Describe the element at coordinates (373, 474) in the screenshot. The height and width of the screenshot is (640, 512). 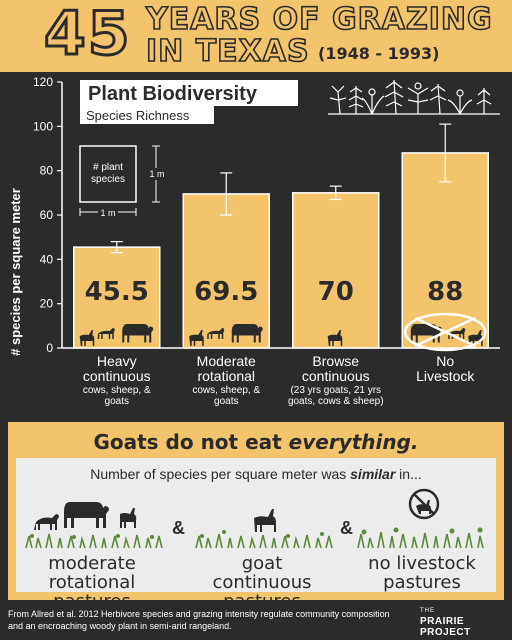
I see `similar-emphasis: similar` at that location.